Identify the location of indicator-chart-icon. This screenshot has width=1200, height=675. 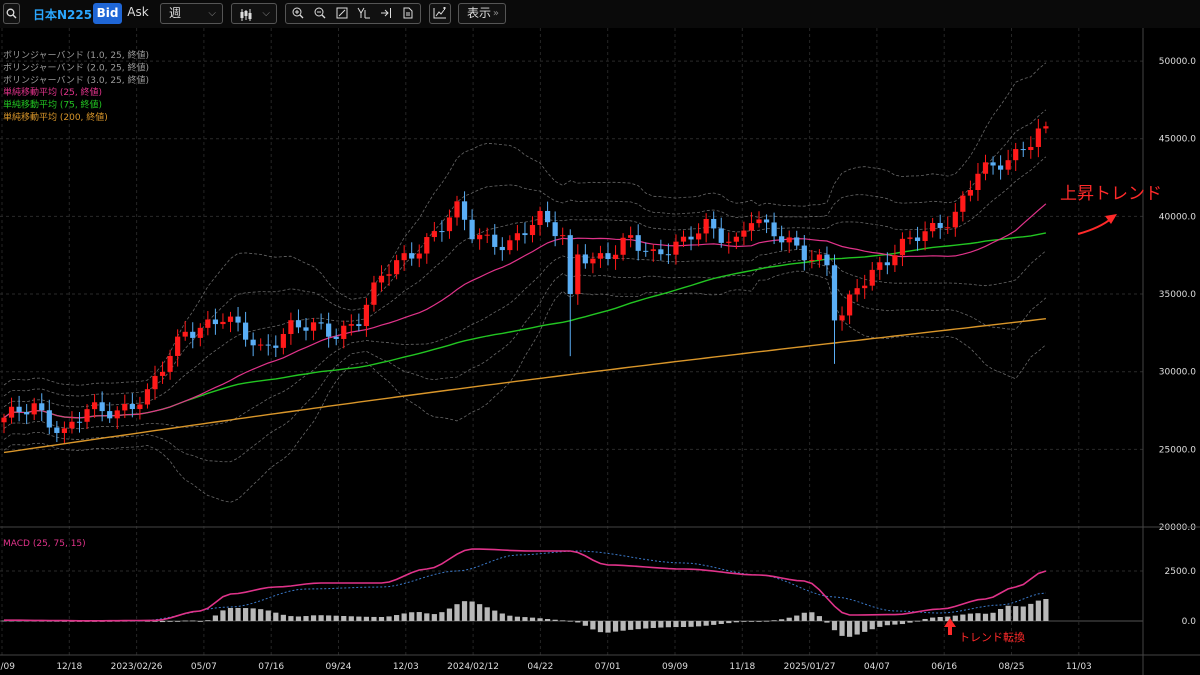
(440, 14).